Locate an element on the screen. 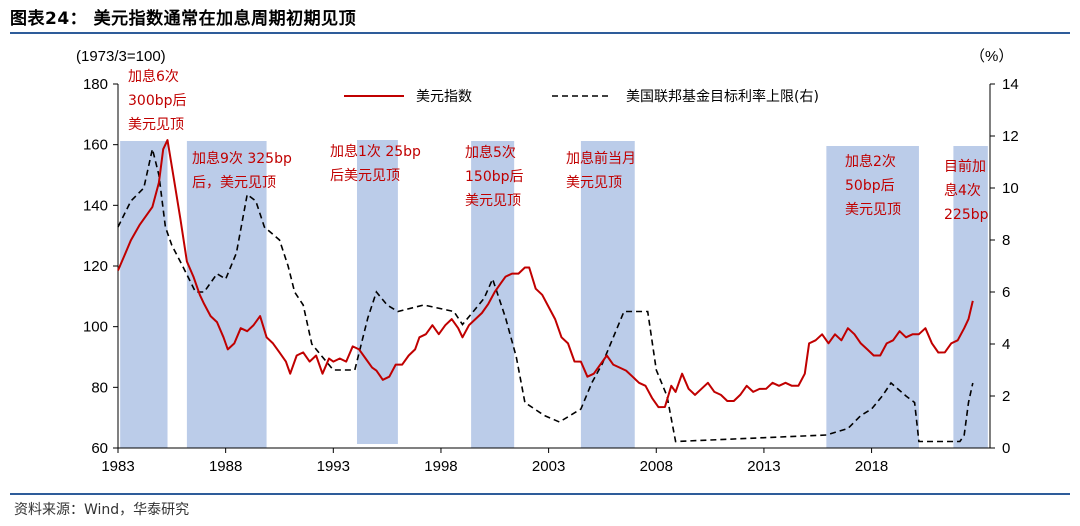 This screenshot has height=526, width=1080. y-left-tick-label: 80 is located at coordinates (99, 387).